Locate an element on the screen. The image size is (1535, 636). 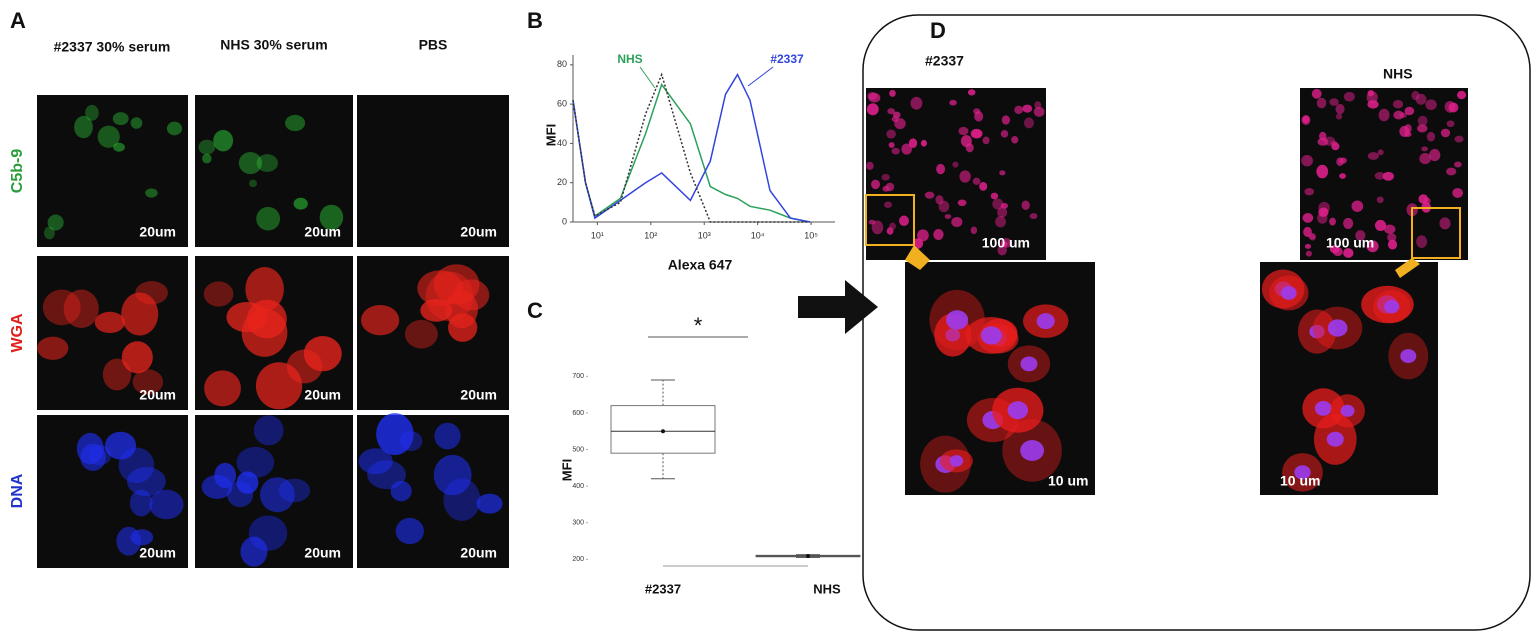
panel-label: C is located at coordinates (535, 310).